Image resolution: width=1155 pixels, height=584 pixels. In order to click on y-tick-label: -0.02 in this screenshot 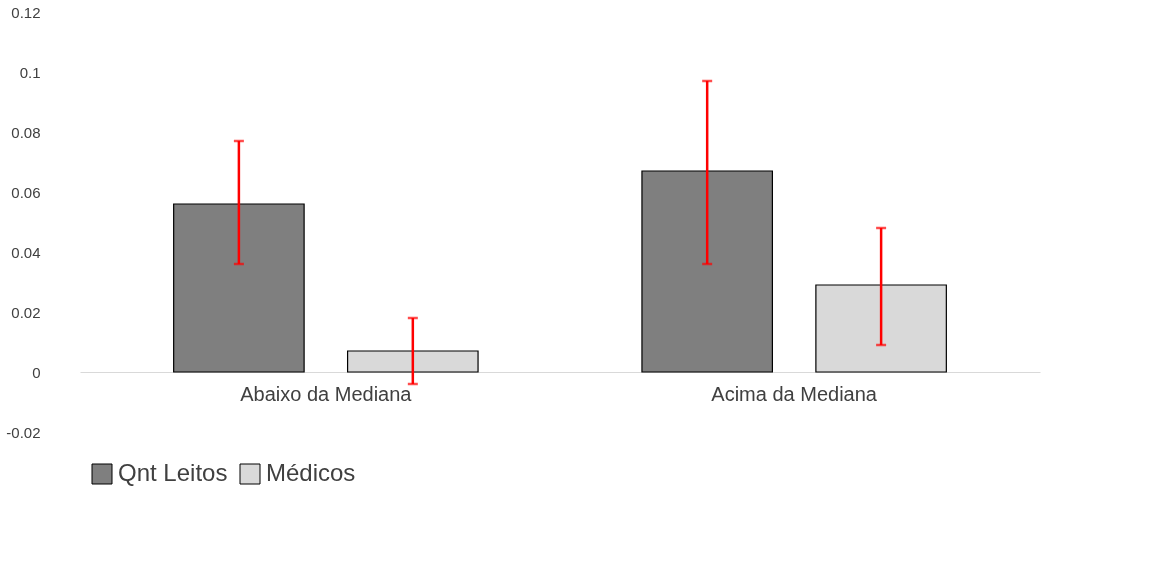, I will do `click(23, 432)`.